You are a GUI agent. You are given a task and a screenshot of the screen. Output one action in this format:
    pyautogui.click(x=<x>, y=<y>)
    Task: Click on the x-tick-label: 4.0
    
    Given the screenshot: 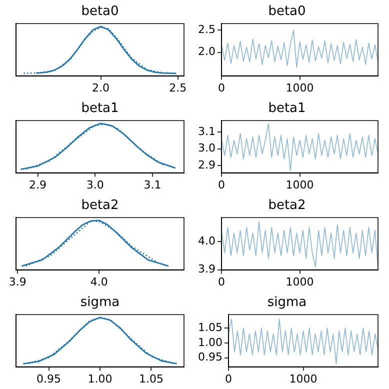 What is the action you would take?
    pyautogui.click(x=99, y=281)
    